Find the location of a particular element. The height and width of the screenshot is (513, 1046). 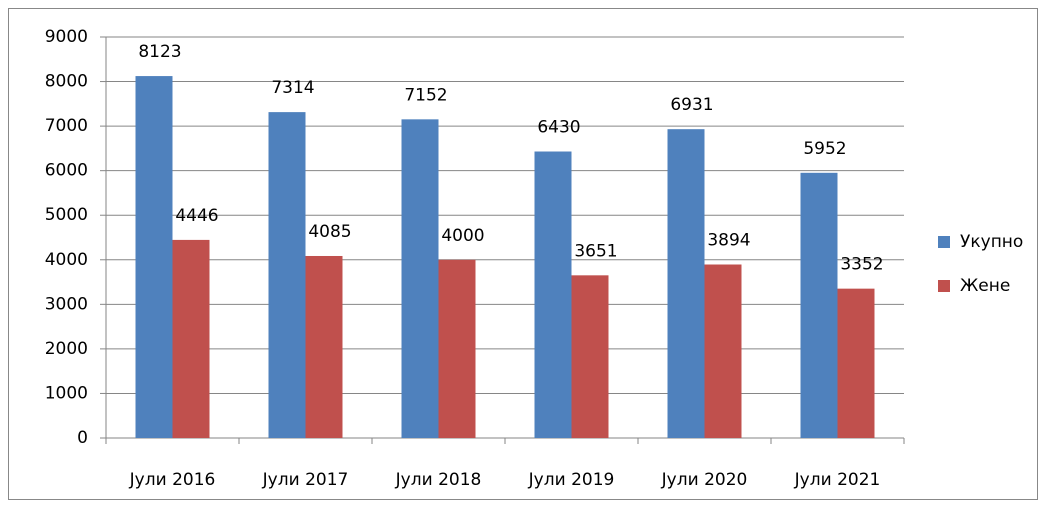

data-label: 6931 is located at coordinates (691, 105).